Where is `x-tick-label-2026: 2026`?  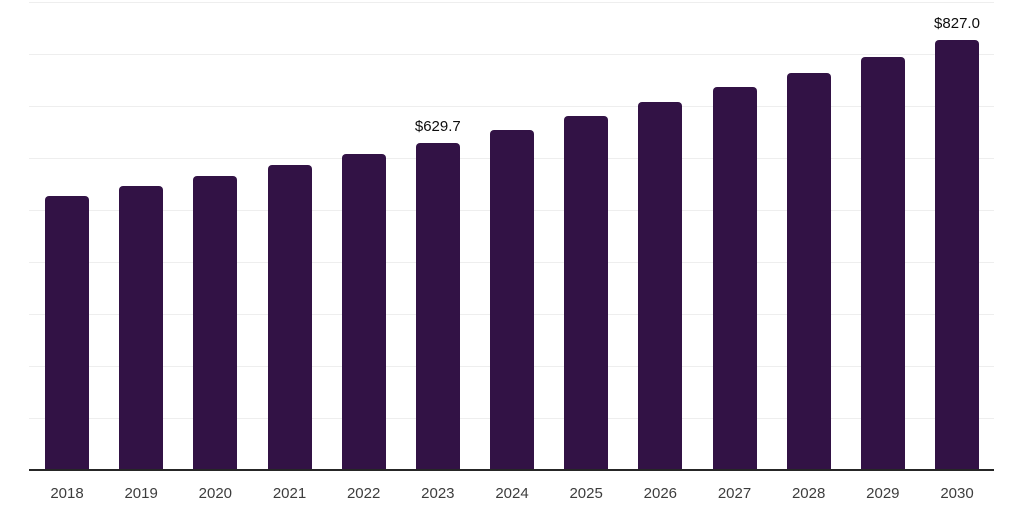 x-tick-label-2026: 2026 is located at coordinates (660, 493).